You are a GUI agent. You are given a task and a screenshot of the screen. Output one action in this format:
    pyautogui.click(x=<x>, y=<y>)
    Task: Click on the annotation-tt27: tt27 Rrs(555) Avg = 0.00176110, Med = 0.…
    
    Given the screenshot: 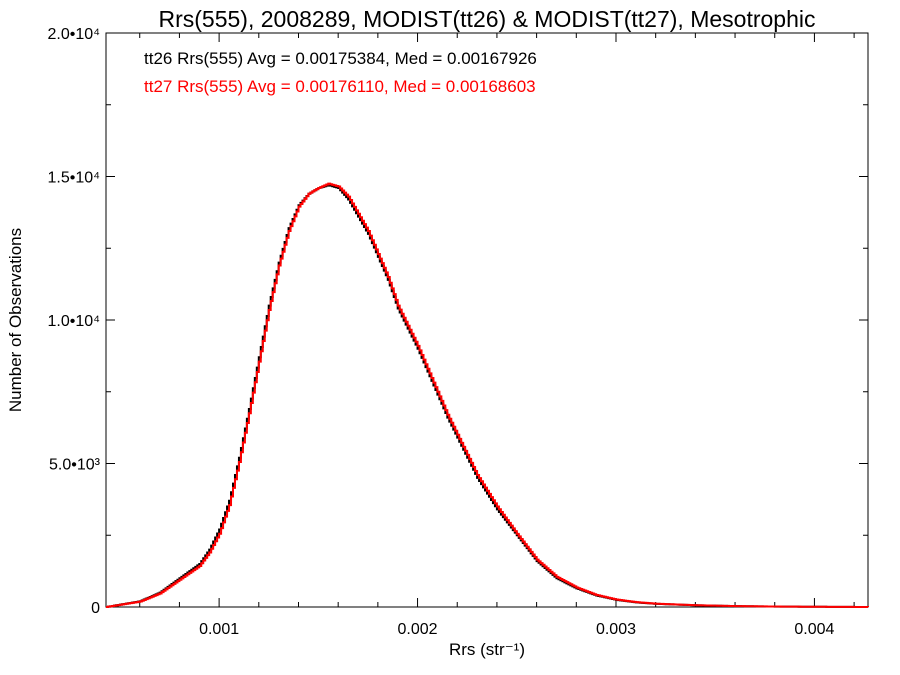 What is the action you would take?
    pyautogui.click(x=340, y=86)
    